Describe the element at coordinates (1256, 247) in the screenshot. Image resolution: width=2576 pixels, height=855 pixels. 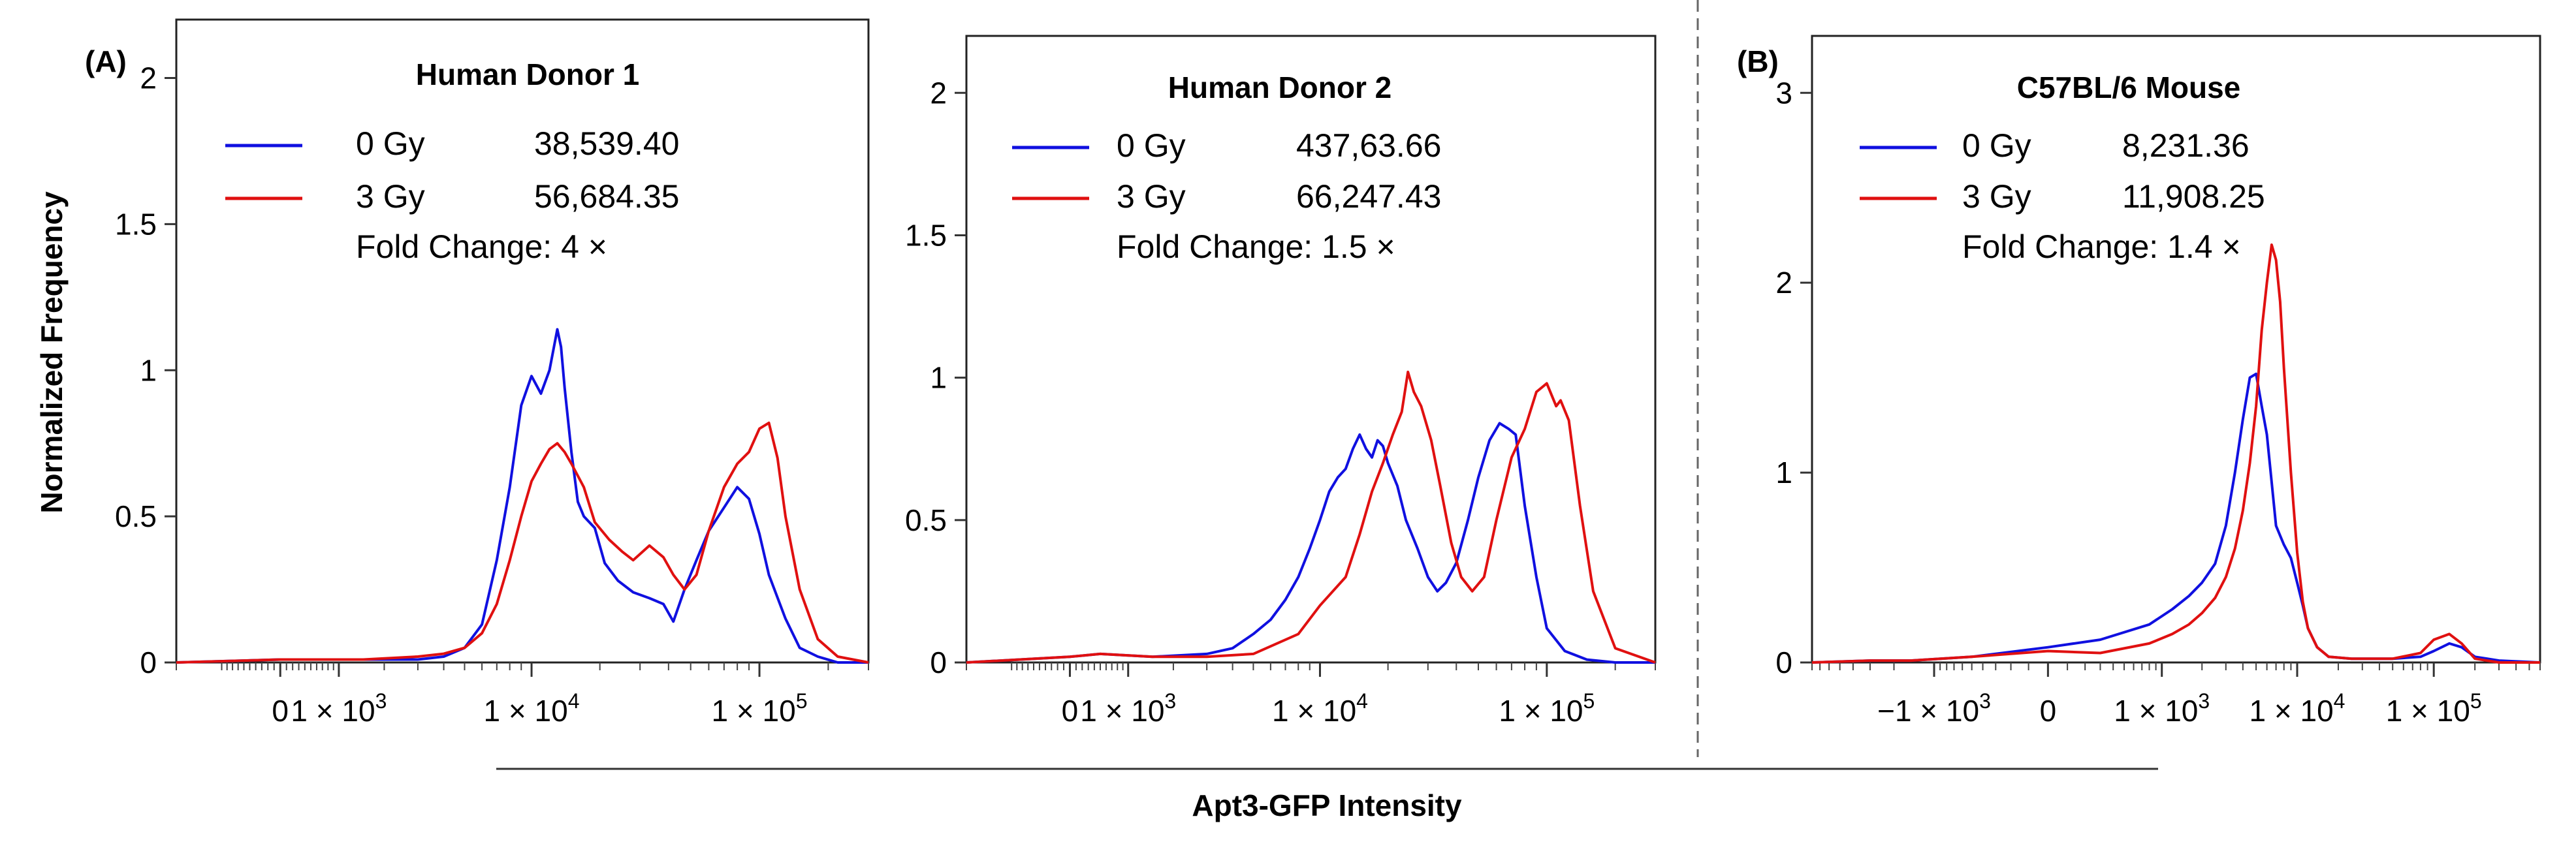
I see `fold-change: Fold Change: 1.5 ×` at that location.